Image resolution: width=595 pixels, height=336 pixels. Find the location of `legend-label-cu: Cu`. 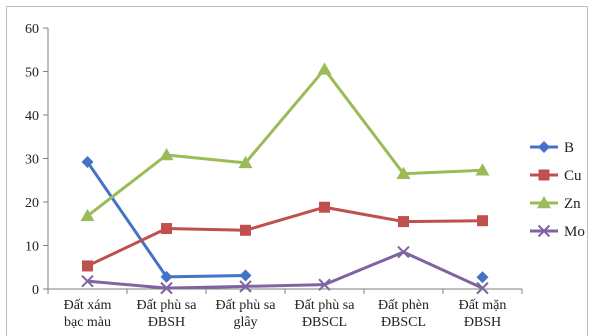

legend-label-cu: Cu is located at coordinates (573, 176).